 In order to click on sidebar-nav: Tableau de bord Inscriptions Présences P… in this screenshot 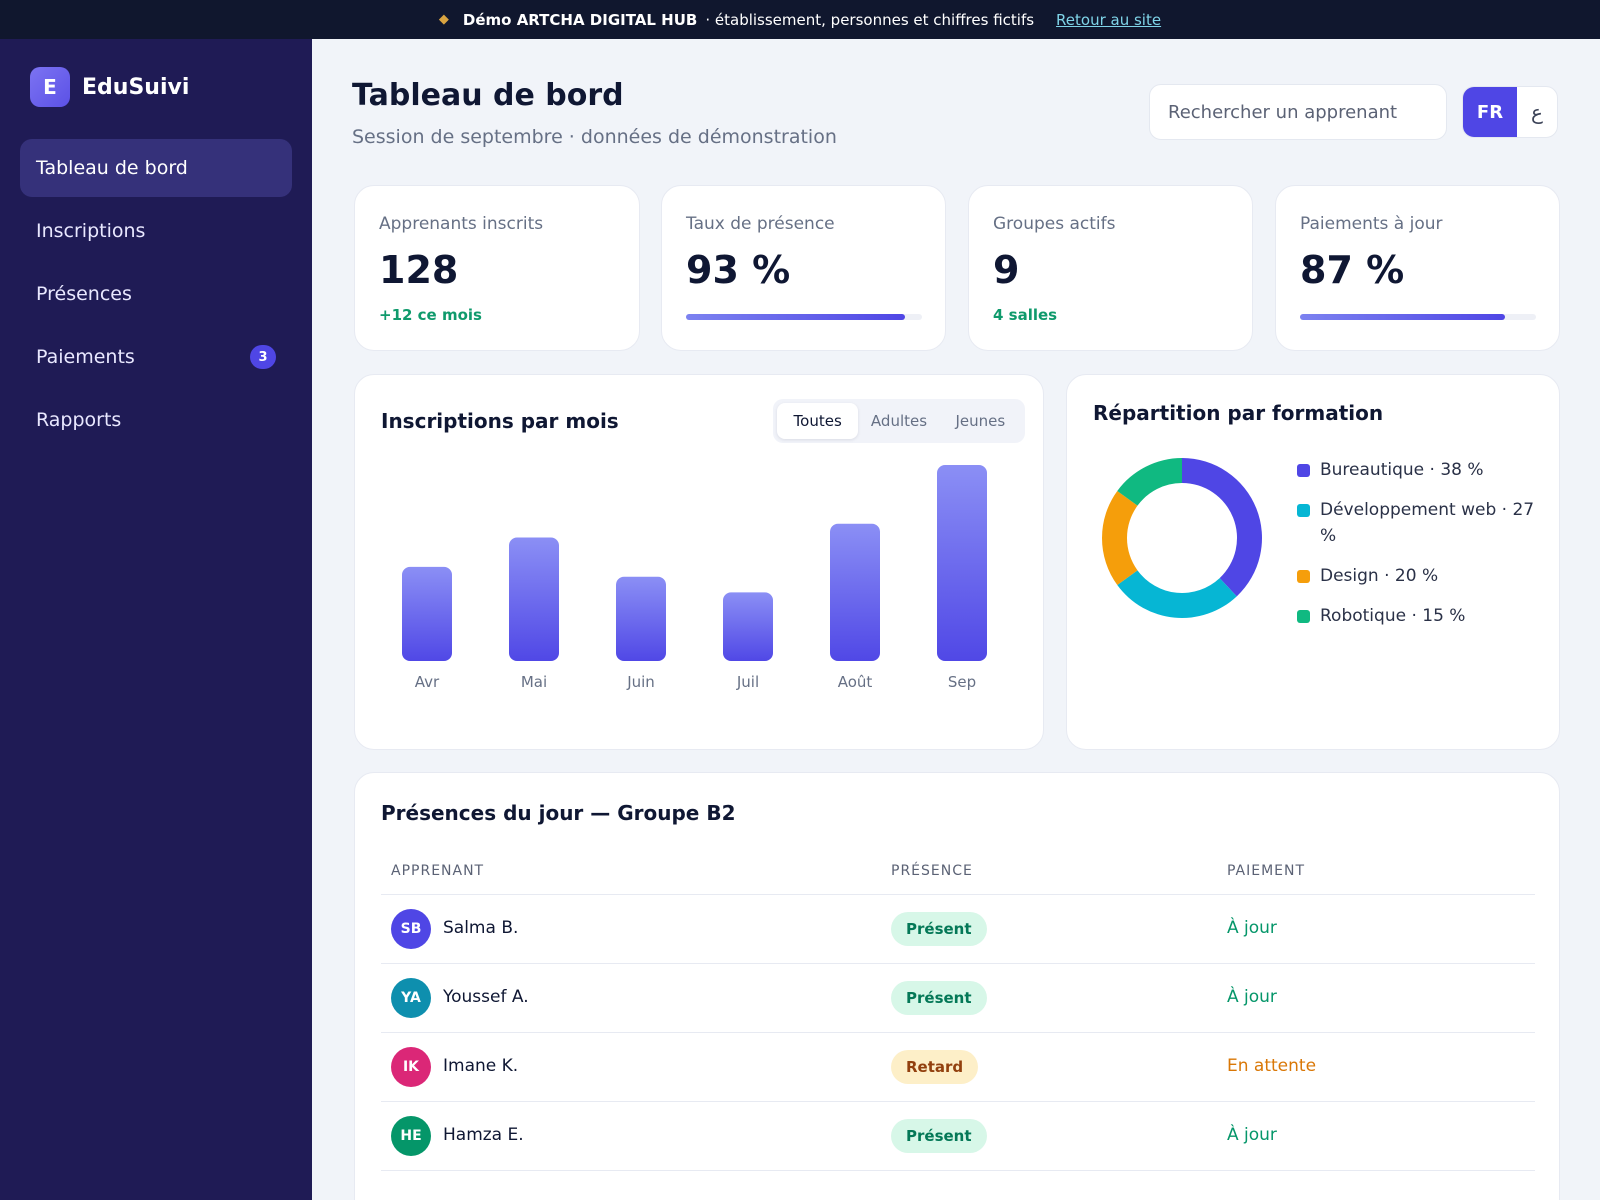, I will do `click(156, 296)`.